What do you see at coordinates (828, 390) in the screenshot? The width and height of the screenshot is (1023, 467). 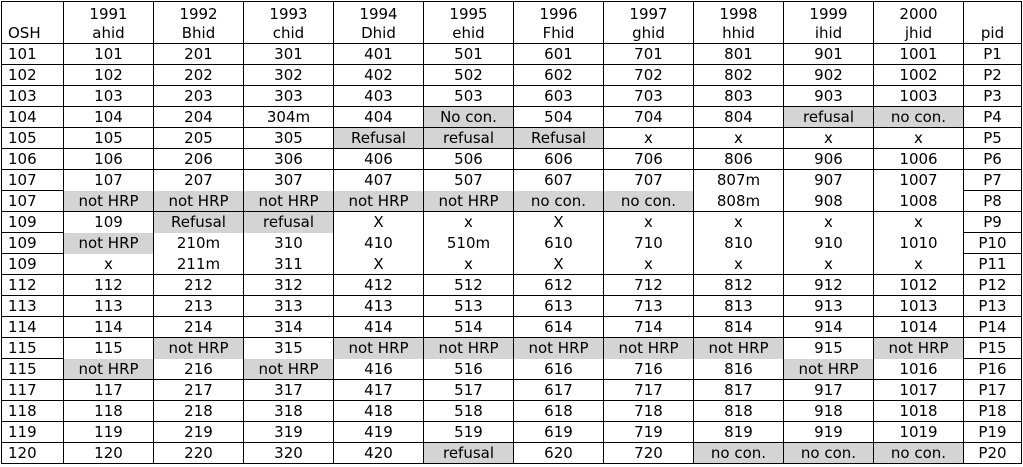 I see `household-id-cell: 917` at bounding box center [828, 390].